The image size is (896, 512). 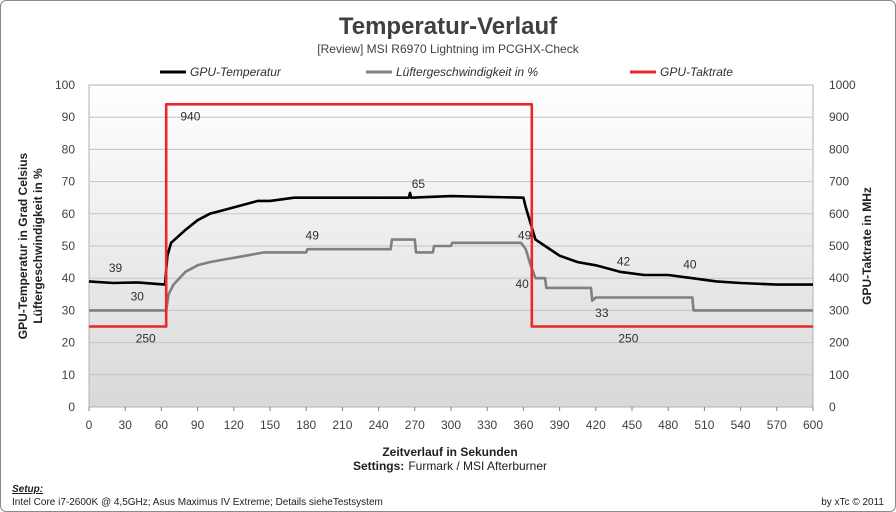 I want to click on y-left-tick-label: 70, so click(x=69, y=182).